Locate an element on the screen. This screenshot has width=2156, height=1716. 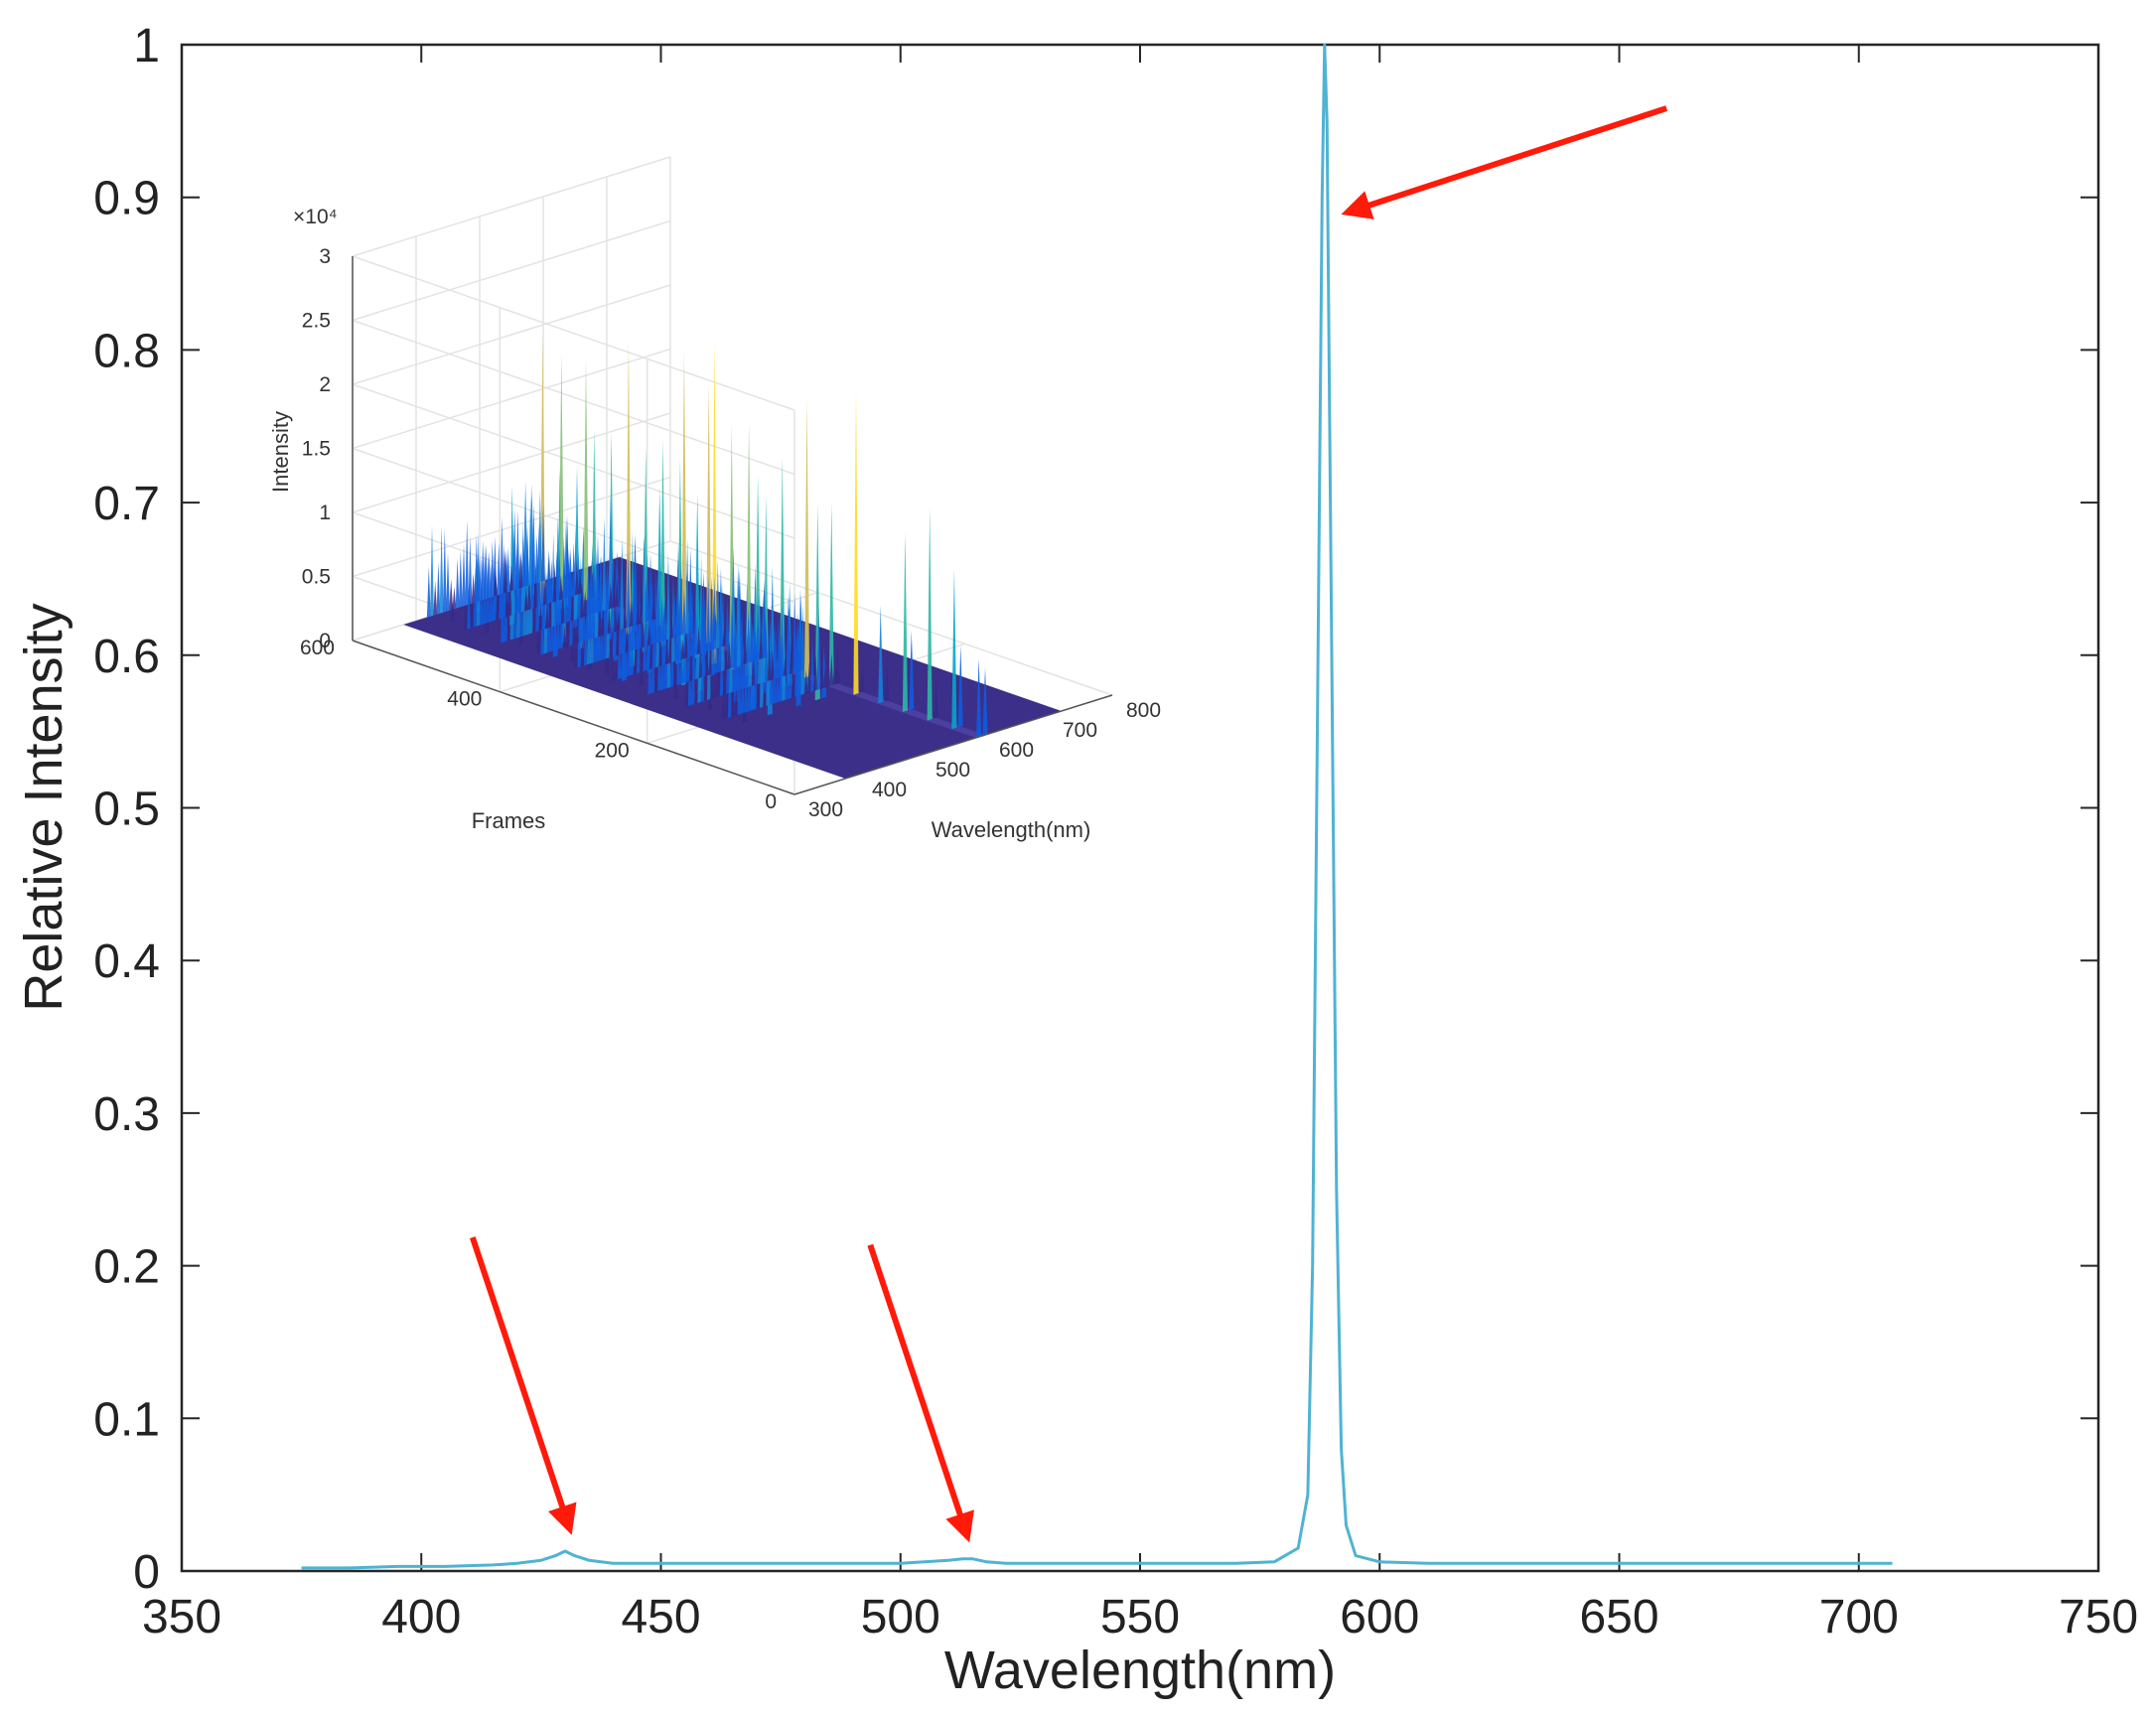
inset-frames-axis-title: Frames is located at coordinates (509, 821).